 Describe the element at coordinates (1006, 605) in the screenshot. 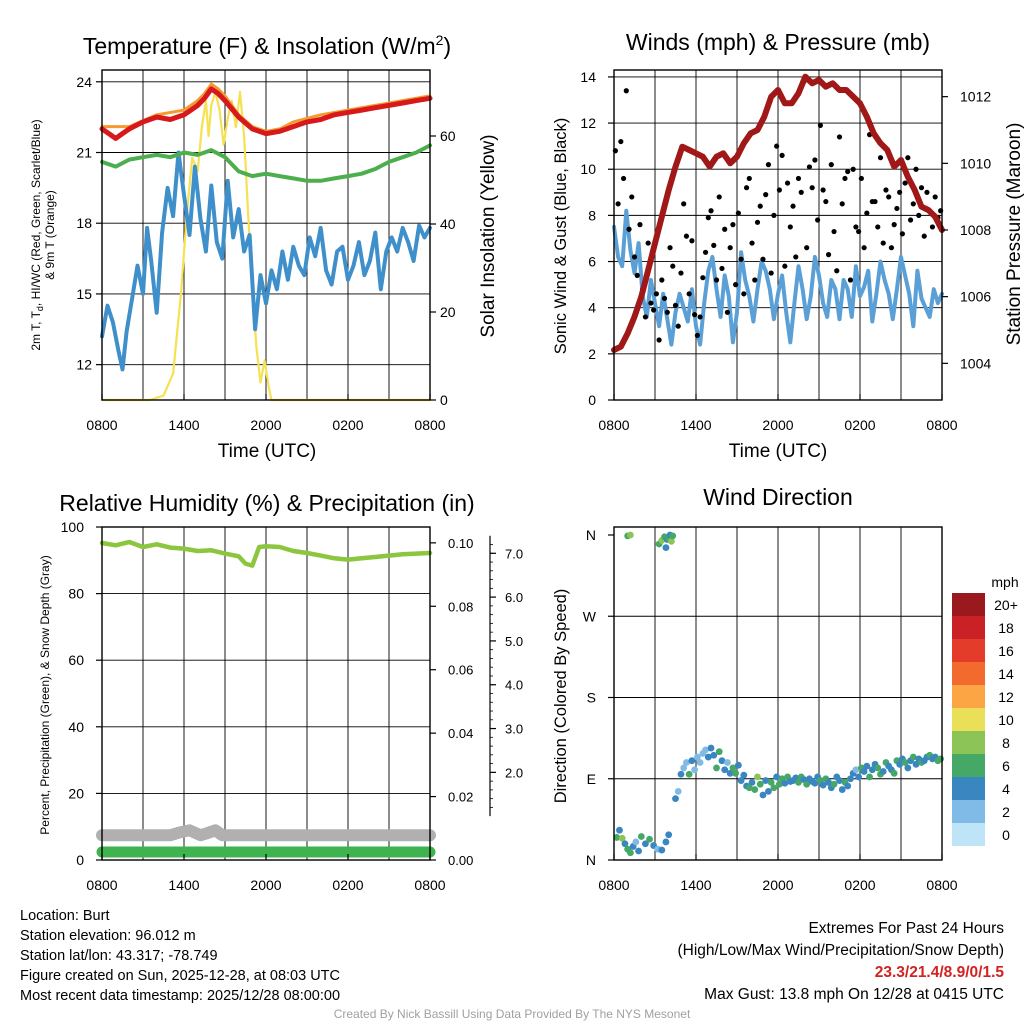

I see `colorbar-label: 20+` at that location.